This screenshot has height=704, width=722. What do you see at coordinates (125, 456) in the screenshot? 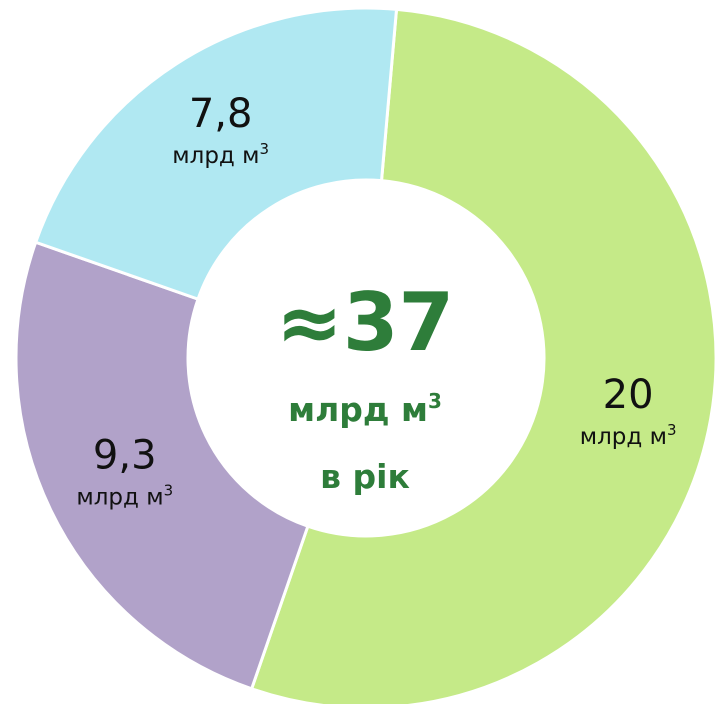
I see `slice-value-label-1: 9,3` at bounding box center [125, 456].